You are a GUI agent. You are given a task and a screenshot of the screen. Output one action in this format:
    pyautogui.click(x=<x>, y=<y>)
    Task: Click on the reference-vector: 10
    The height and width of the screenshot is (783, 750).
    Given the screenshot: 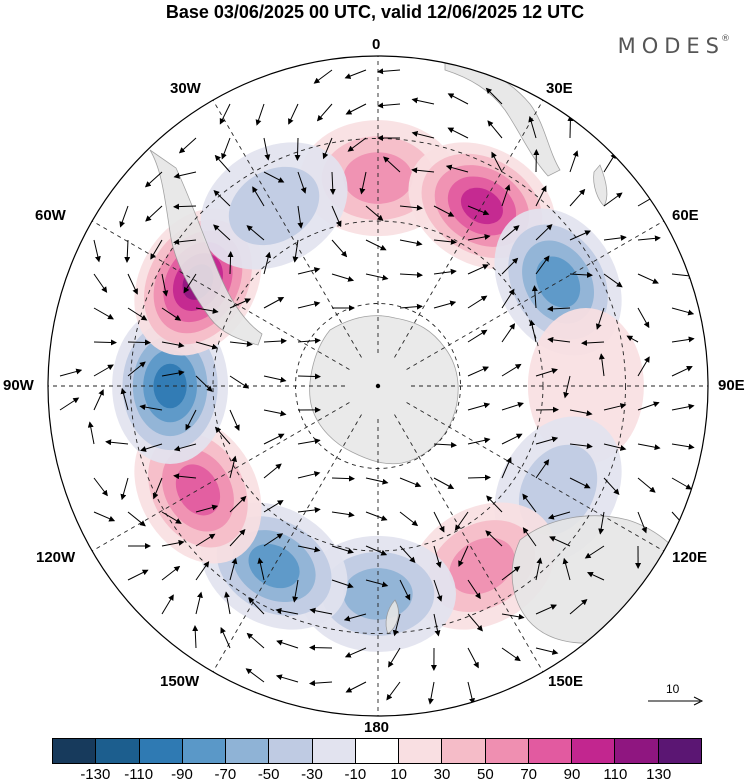 What is the action you would take?
    pyautogui.click(x=676, y=700)
    